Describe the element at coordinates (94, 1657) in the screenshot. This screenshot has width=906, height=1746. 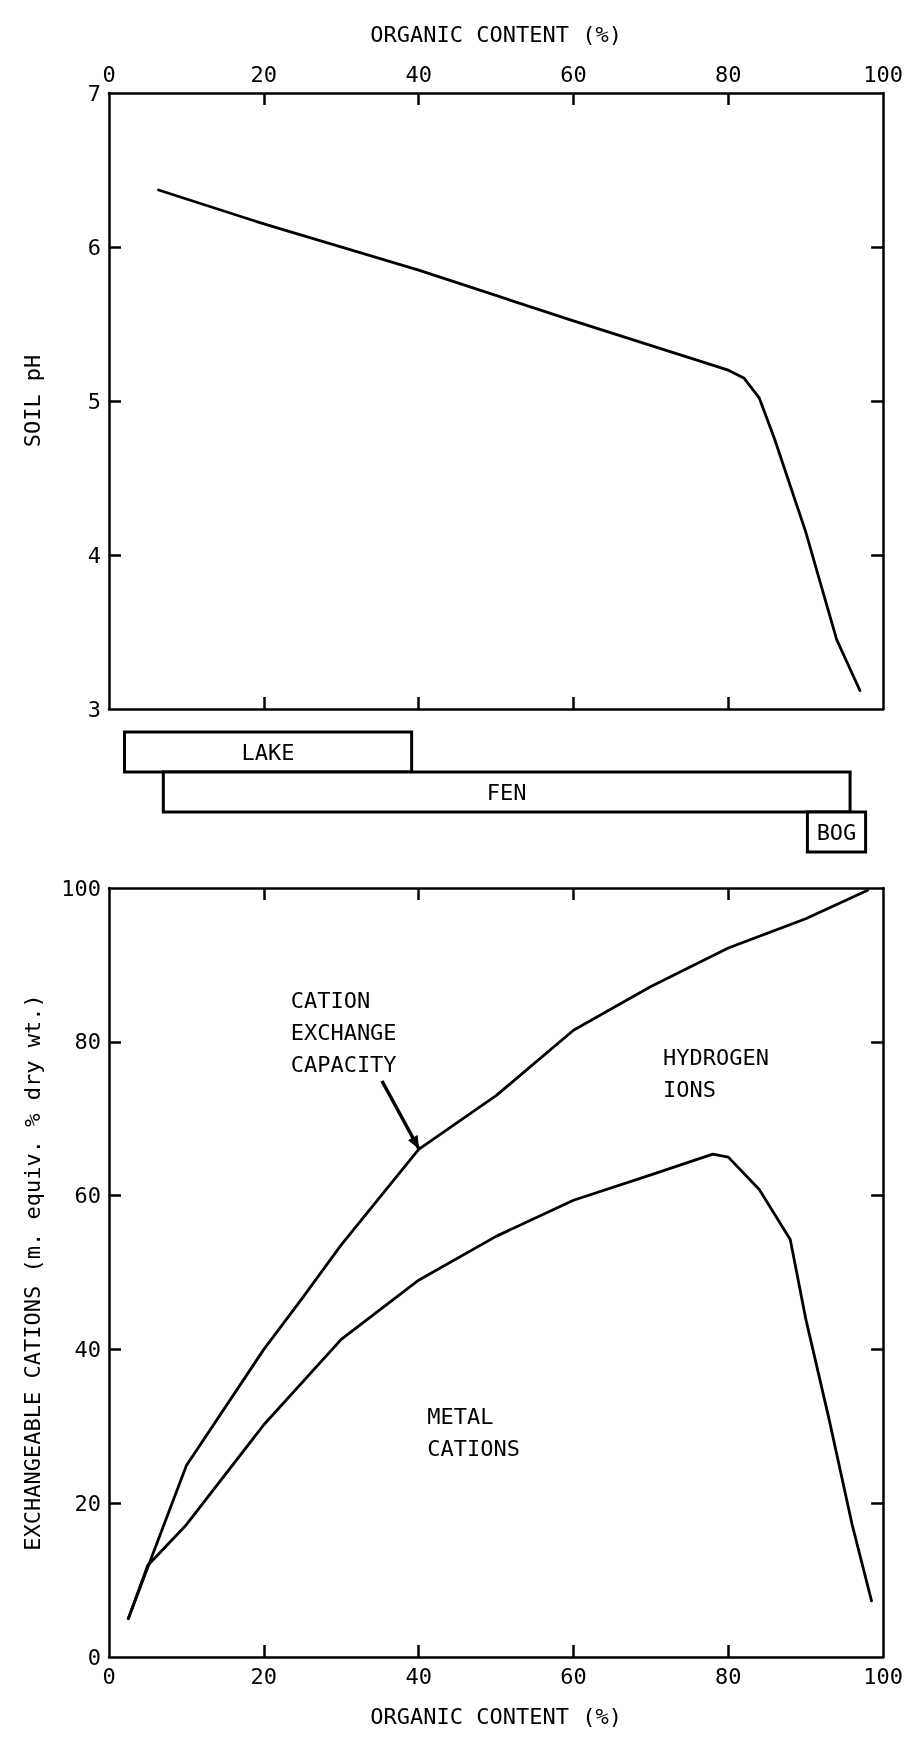
I see `y-tick-label: 0` at that location.